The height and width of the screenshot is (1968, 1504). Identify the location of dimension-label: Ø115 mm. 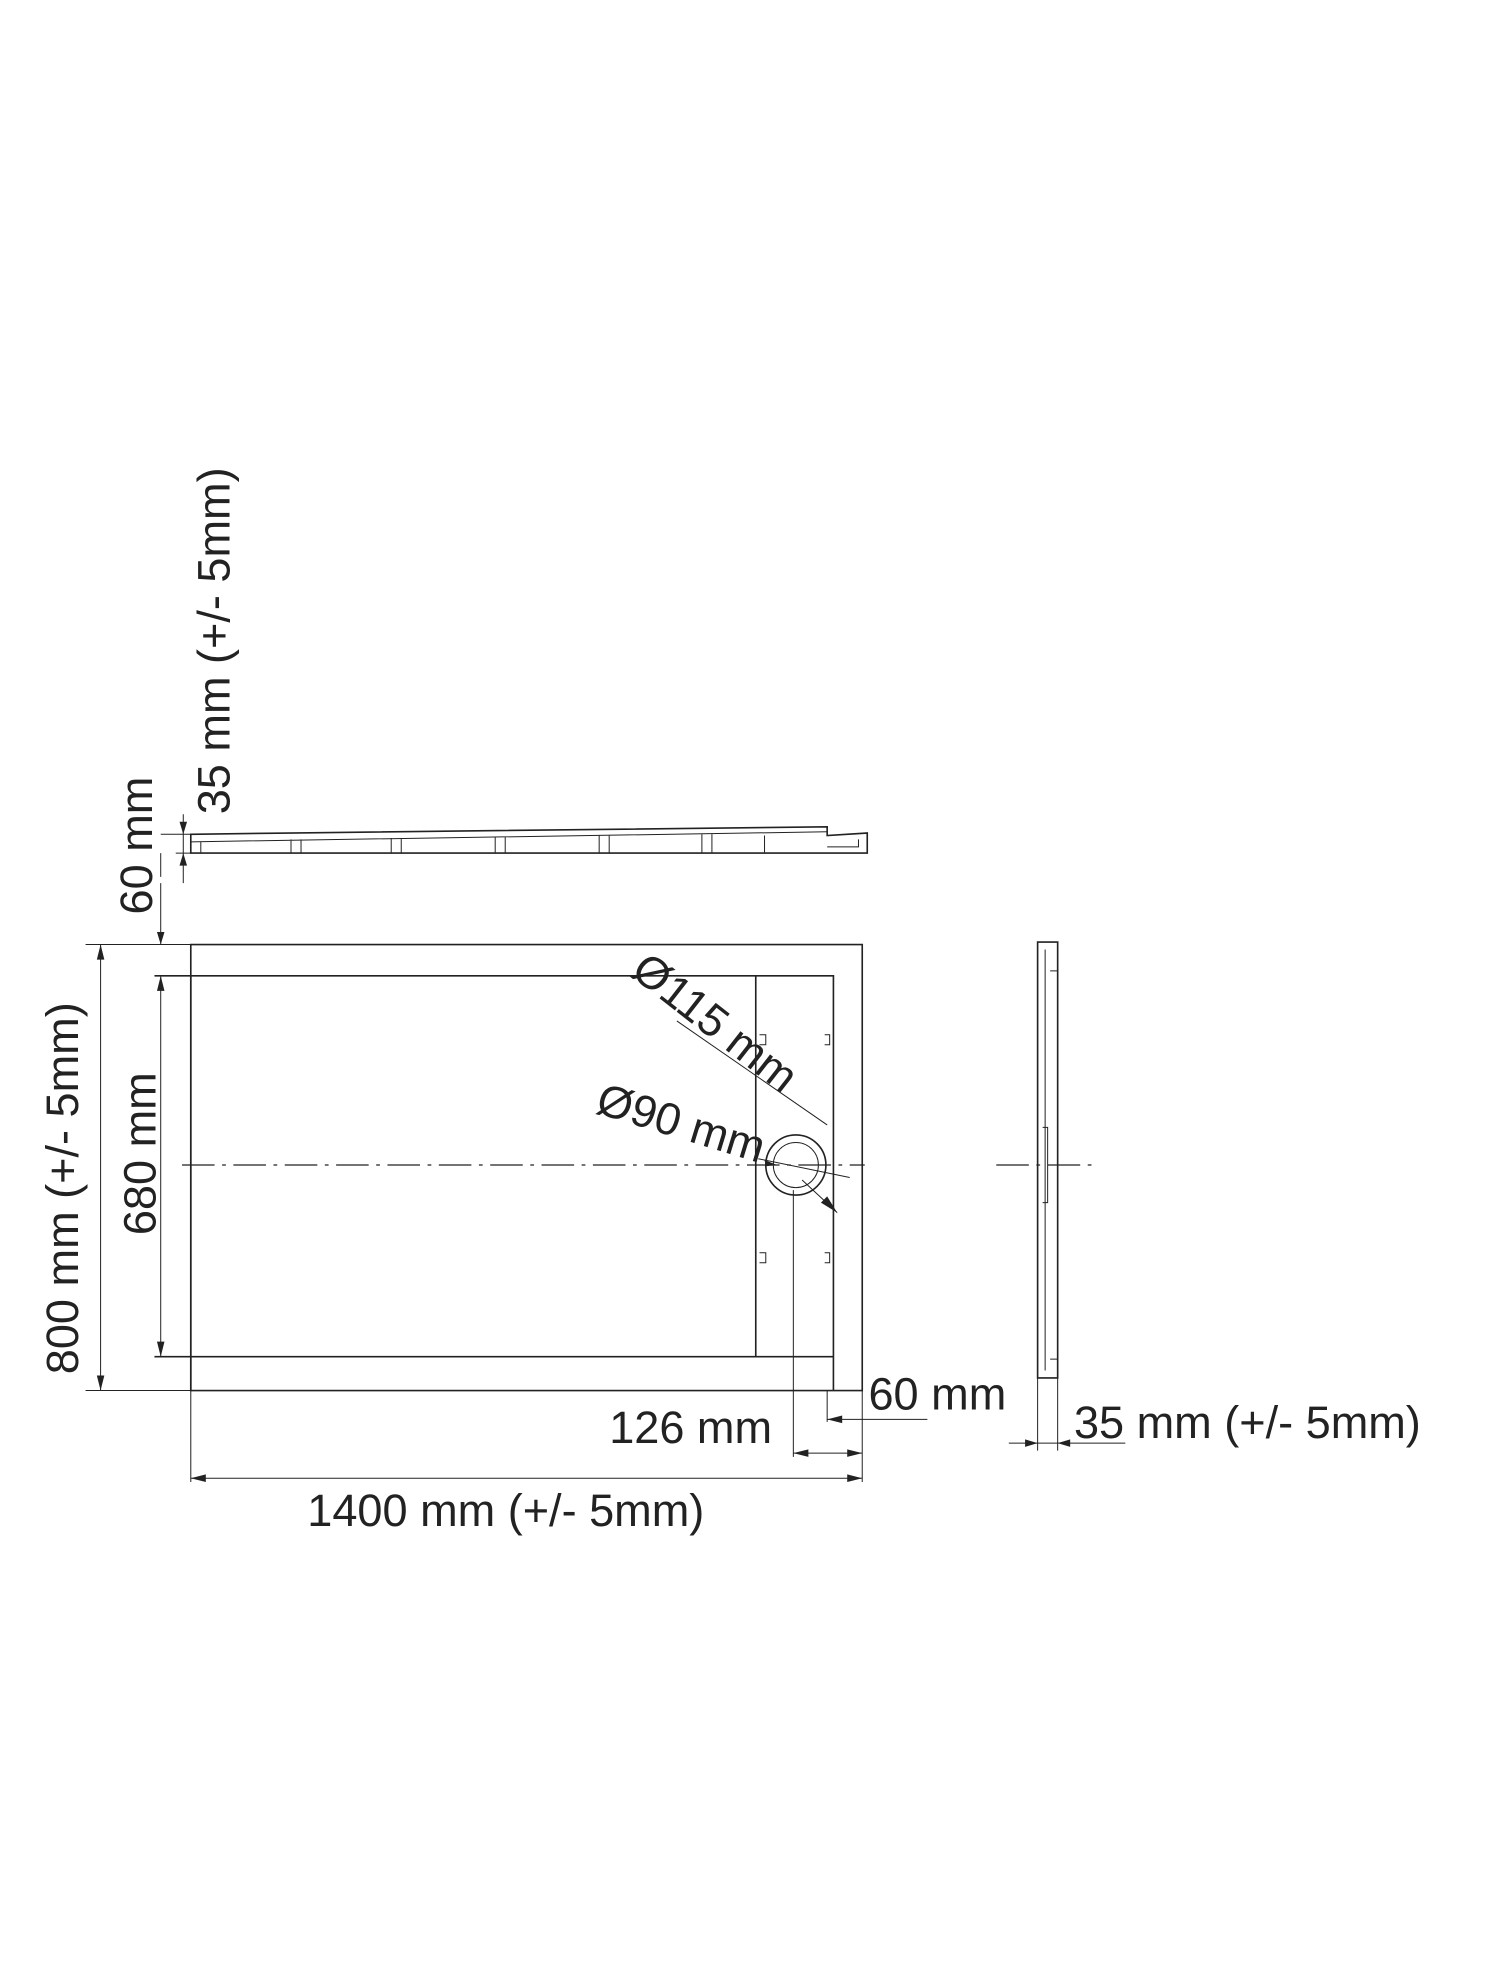
(715, 1022).